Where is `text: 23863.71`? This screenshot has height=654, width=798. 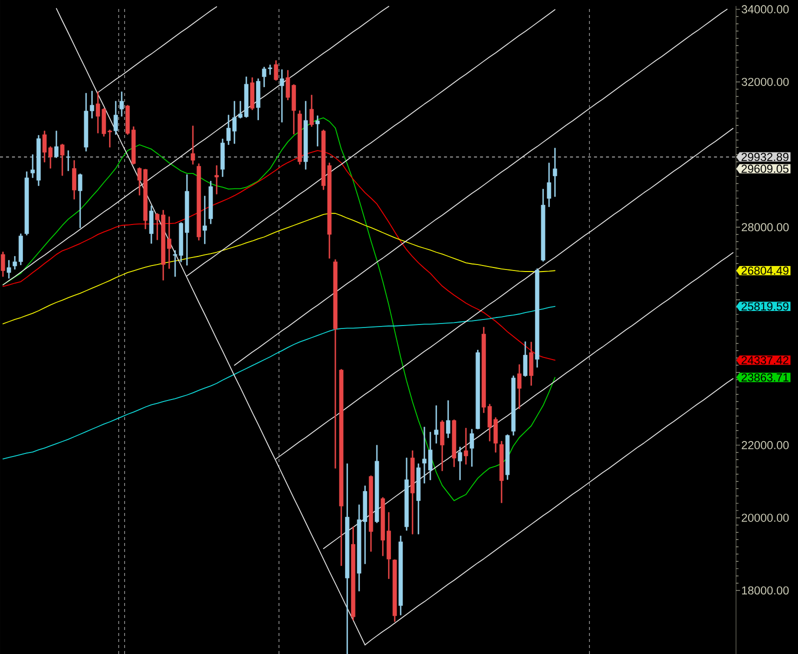
text: 23863.71 is located at coordinates (765, 377).